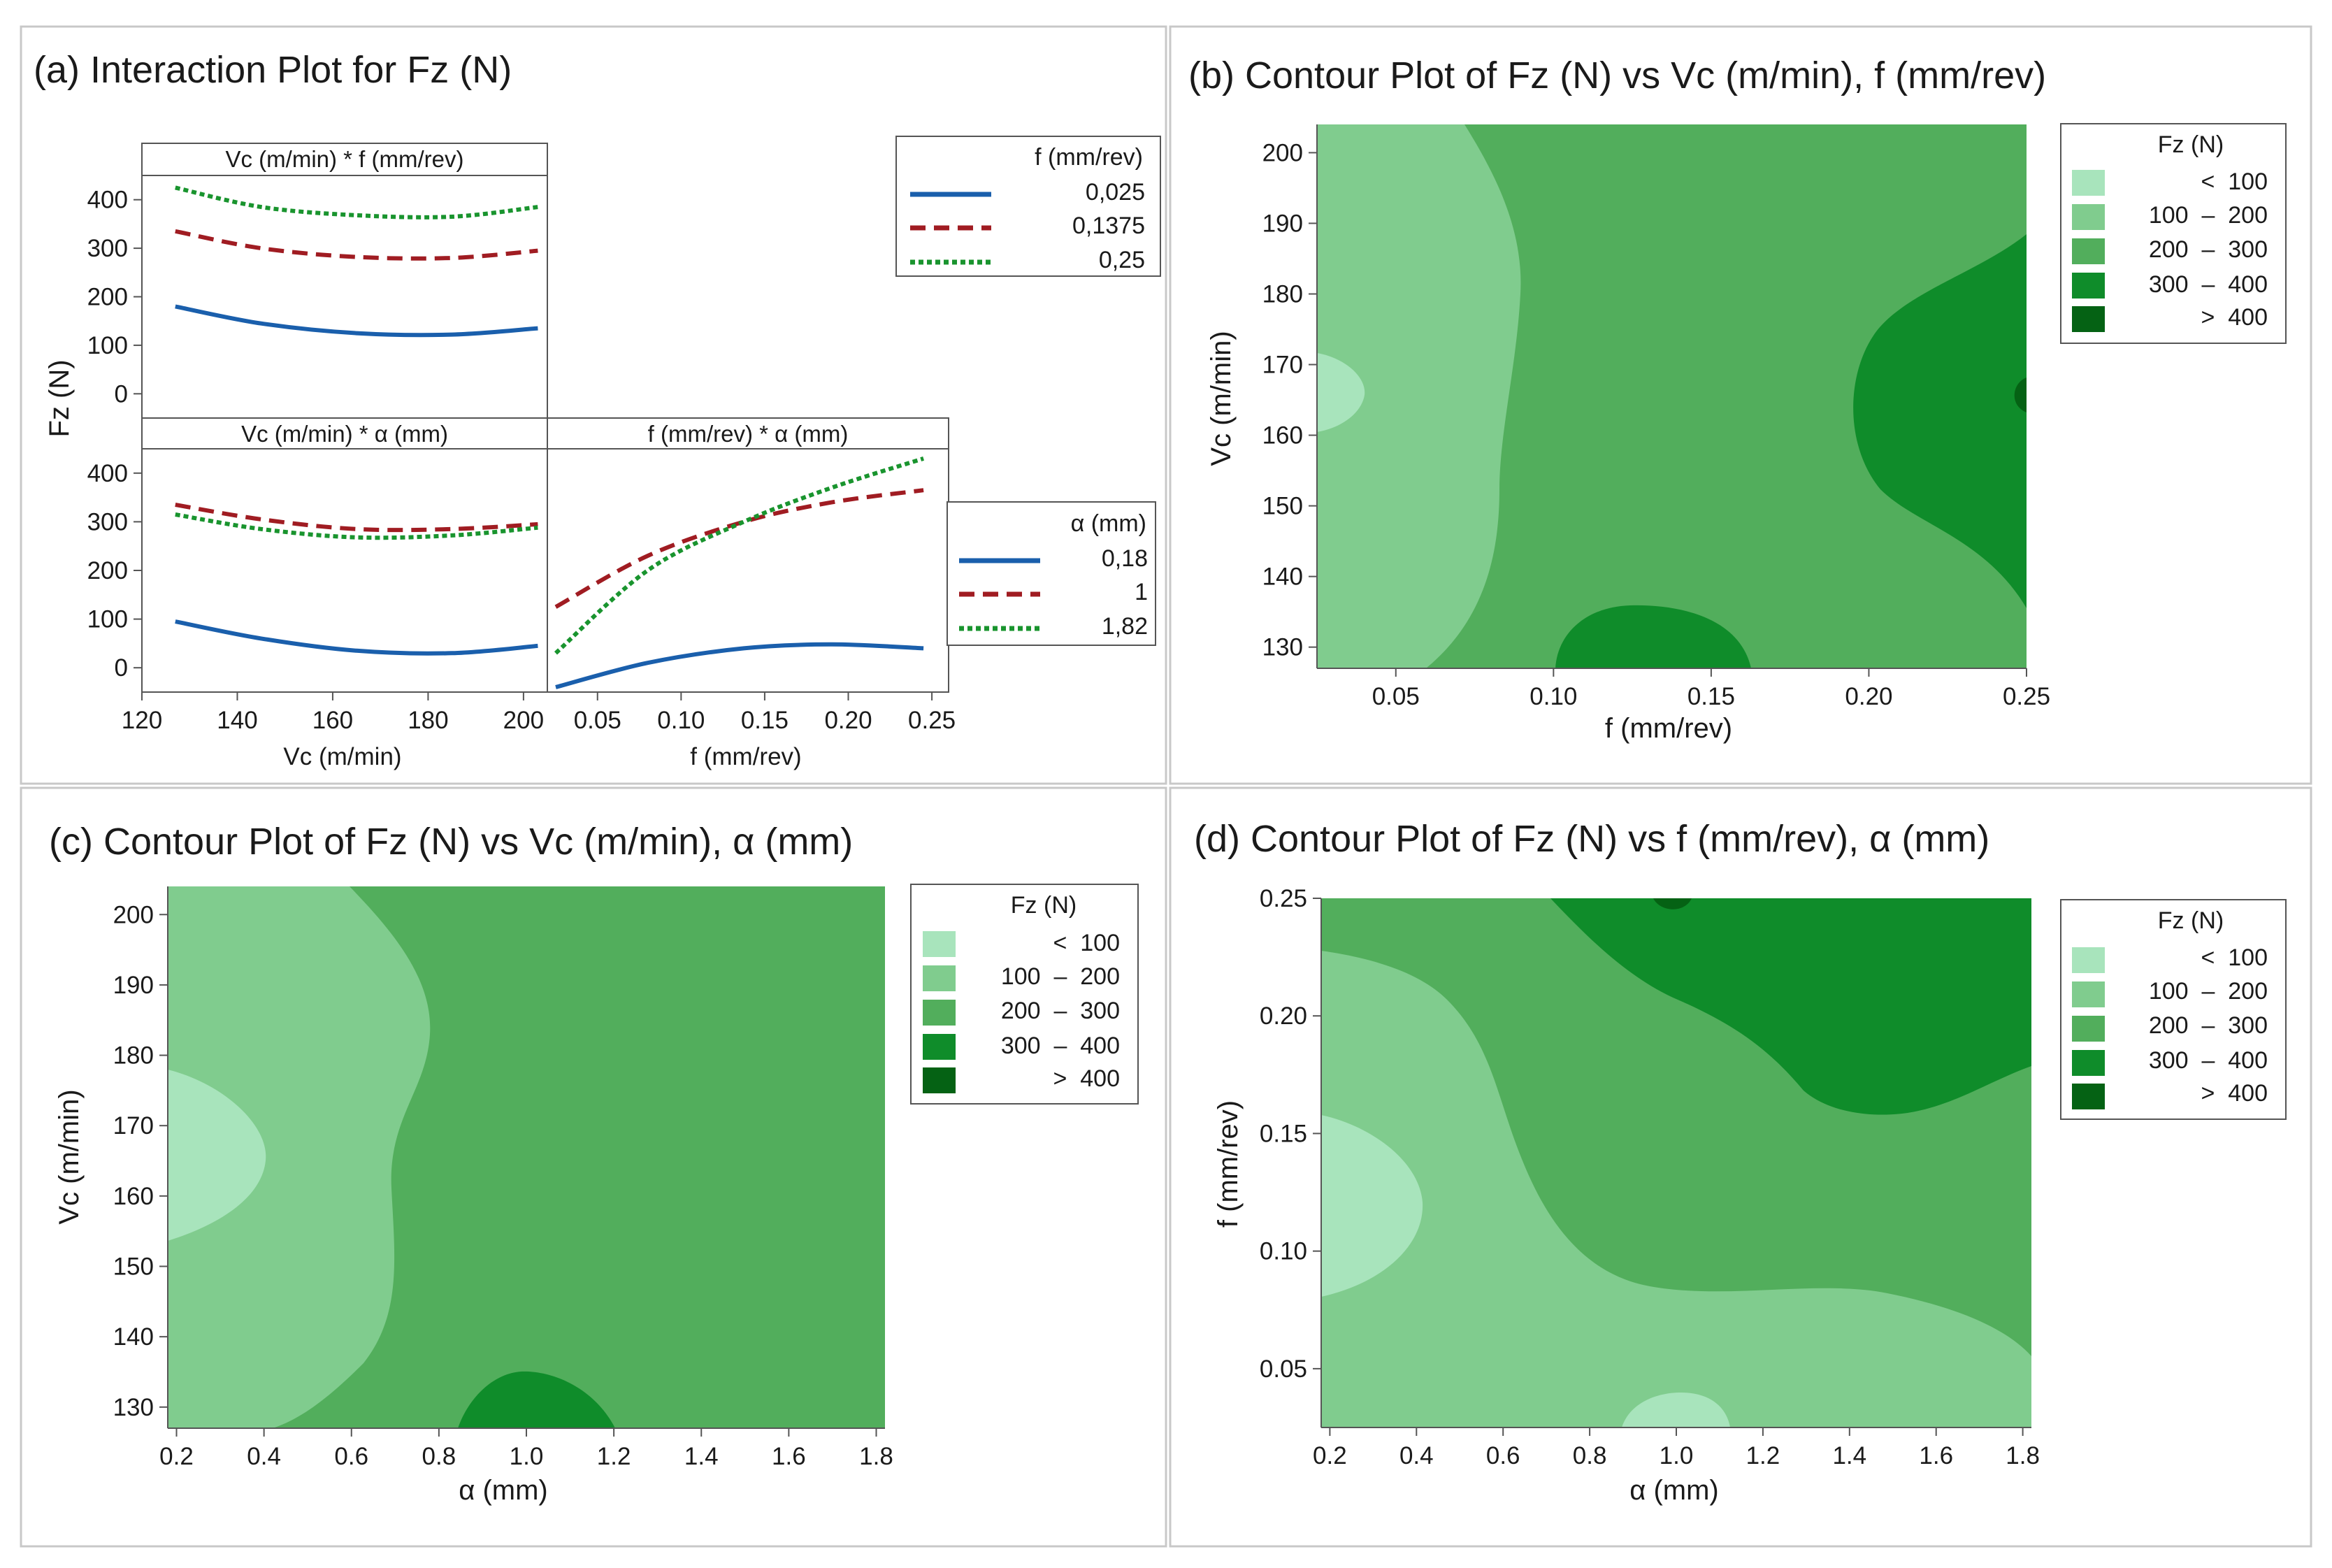 This screenshot has width=2332, height=1568. Describe the element at coordinates (59, 398) in the screenshot. I see `panel-a-ylabel: Fz (N)` at that location.